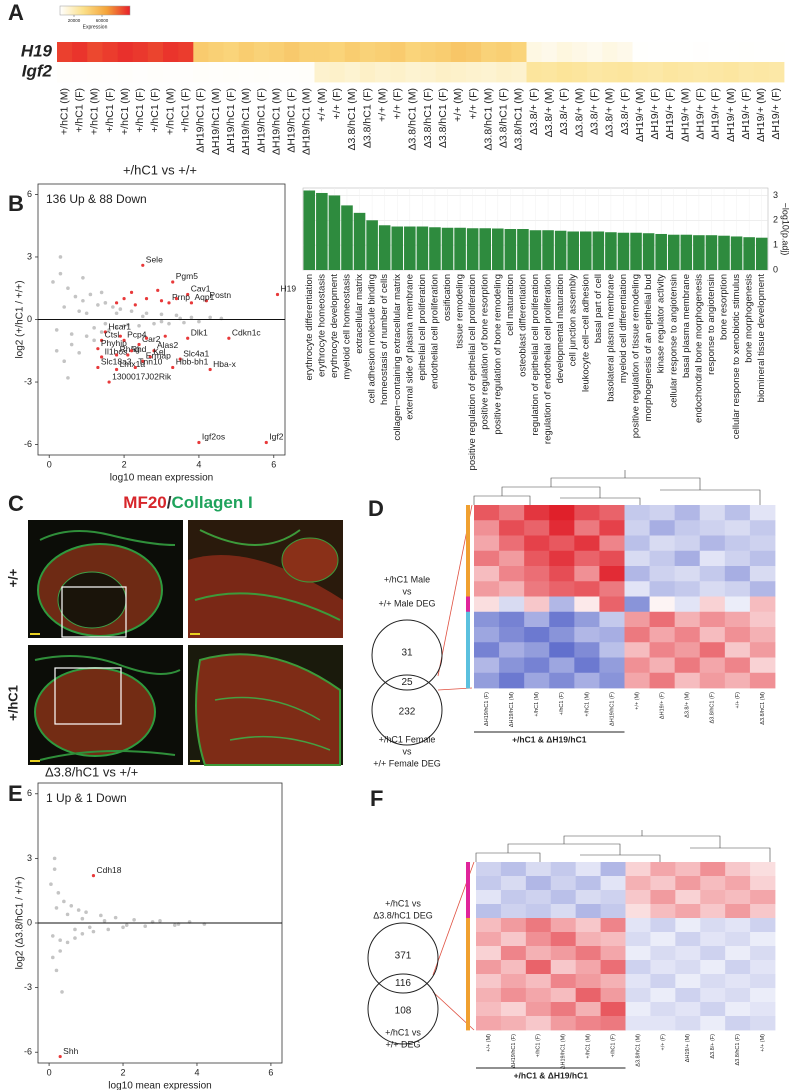 The height and width of the screenshot is (1090, 790). What do you see at coordinates (185, 643) in the screenshot?
I see `micrographs` at bounding box center [185, 643].